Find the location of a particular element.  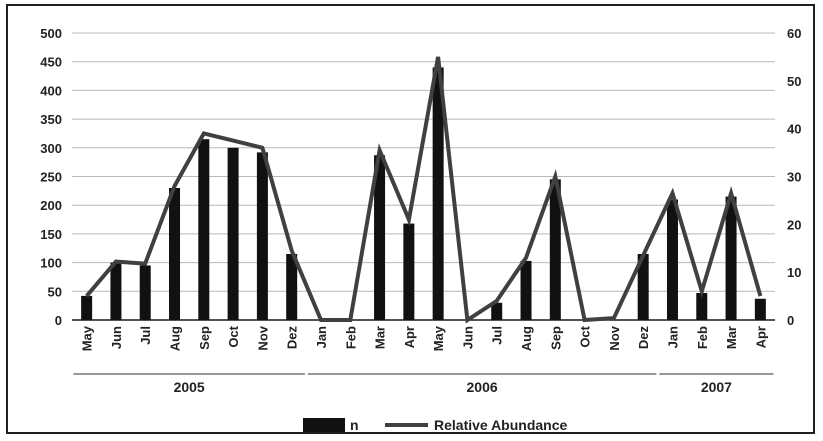

y-left-tick-label: 400 is located at coordinates (51, 90).